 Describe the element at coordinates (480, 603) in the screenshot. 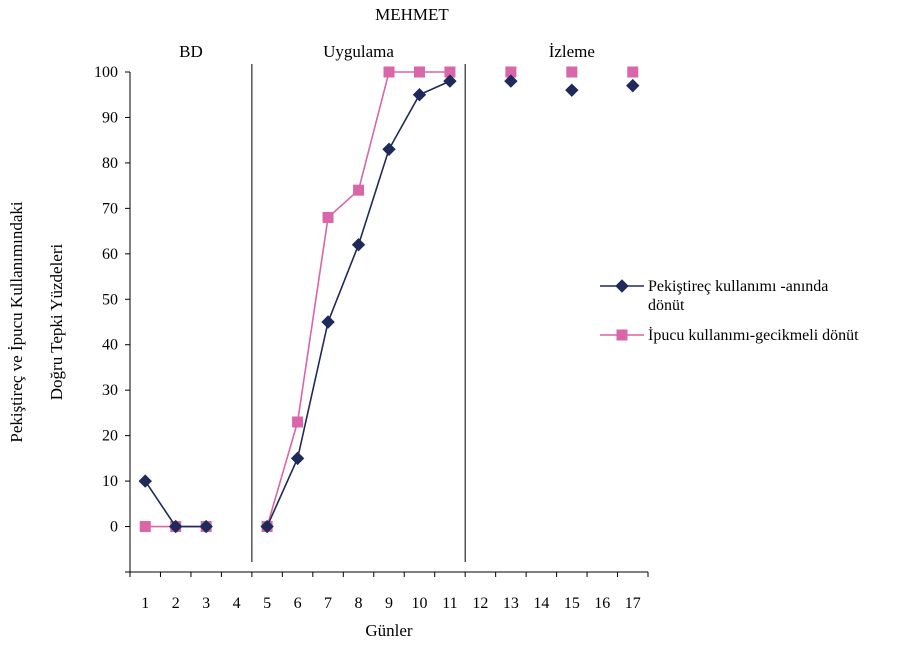

I see `x-tick-label: 12` at that location.